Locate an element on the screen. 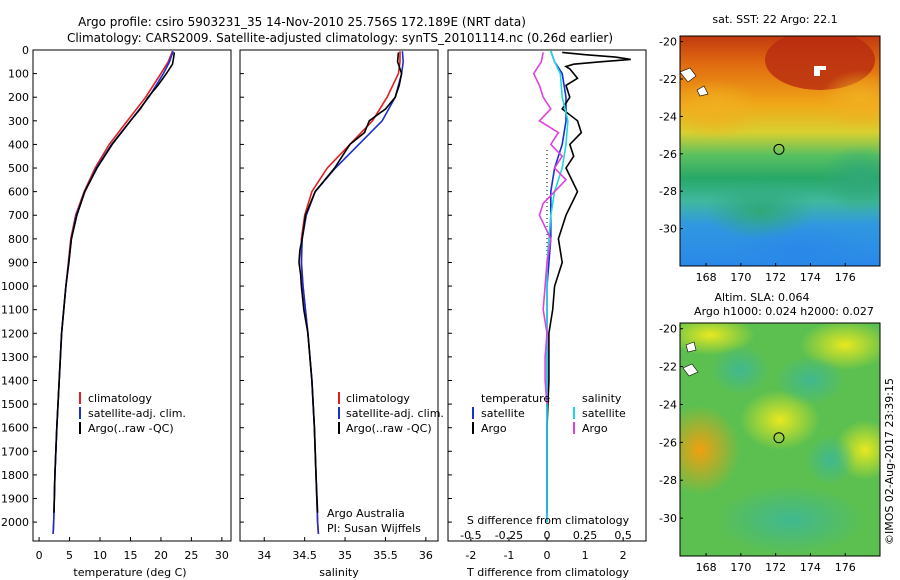 The width and height of the screenshot is (900, 580). legend-t-argo-label: Argo is located at coordinates (494, 428).